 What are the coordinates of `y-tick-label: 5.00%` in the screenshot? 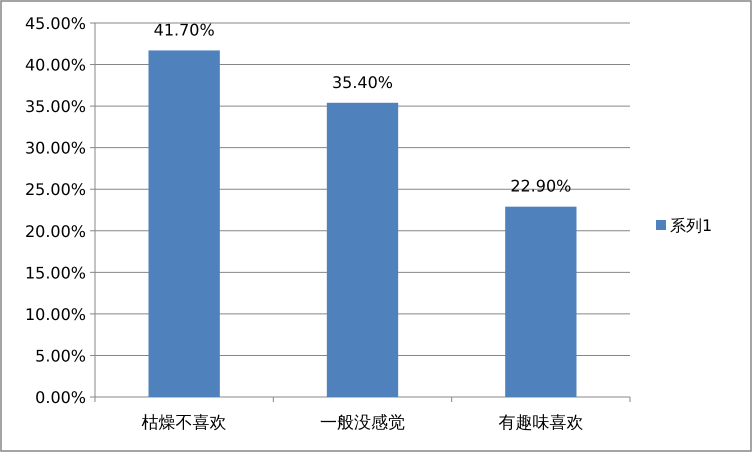 It's located at (60, 356).